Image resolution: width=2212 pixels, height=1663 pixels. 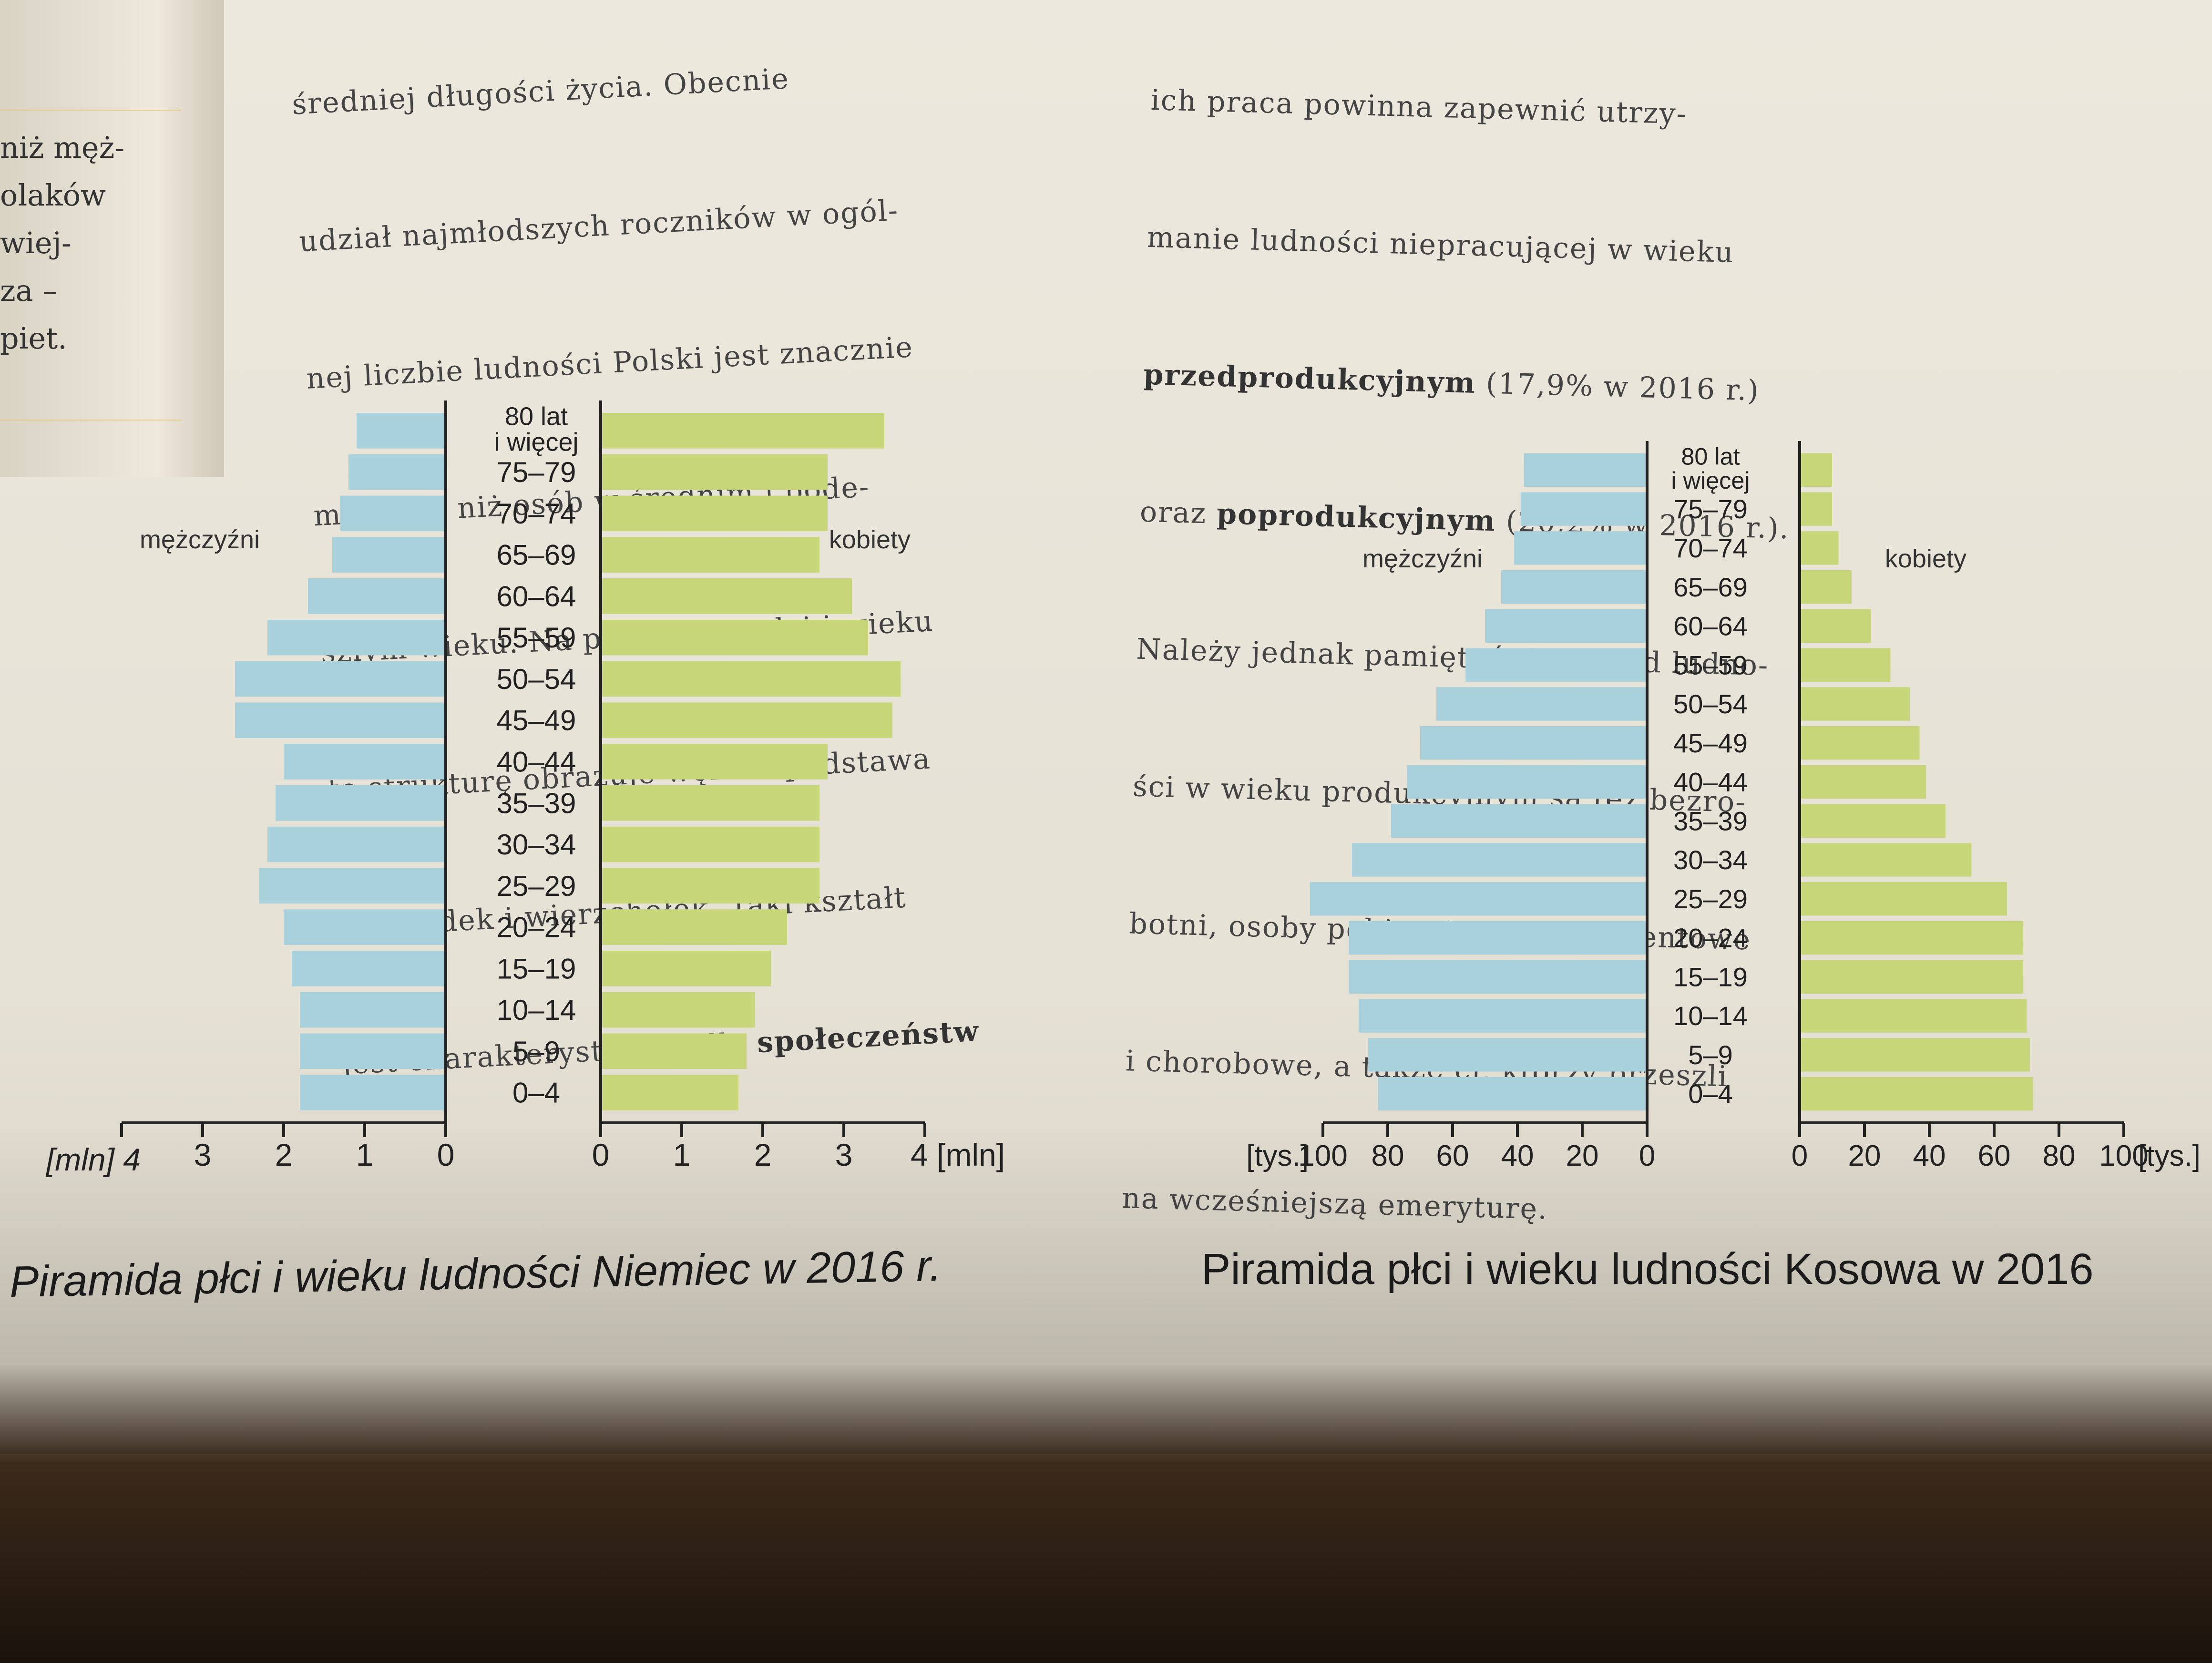 What do you see at coordinates (1277, 1155) in the screenshot?
I see `unit-label-left: [tys.]` at bounding box center [1277, 1155].